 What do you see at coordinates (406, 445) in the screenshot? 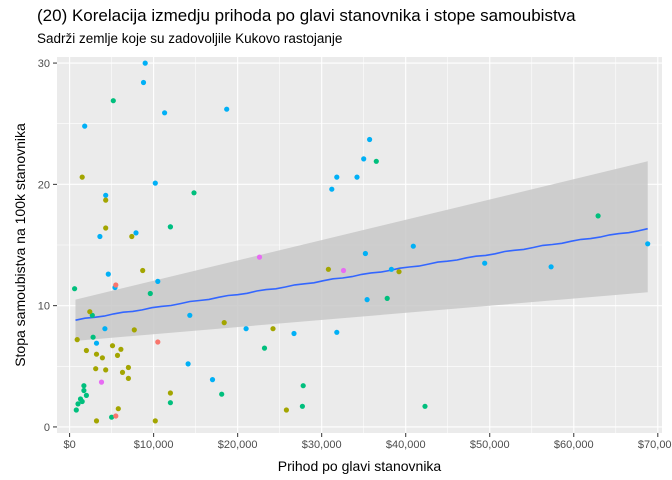
I see `x-tick-label: $40,000` at bounding box center [406, 445].